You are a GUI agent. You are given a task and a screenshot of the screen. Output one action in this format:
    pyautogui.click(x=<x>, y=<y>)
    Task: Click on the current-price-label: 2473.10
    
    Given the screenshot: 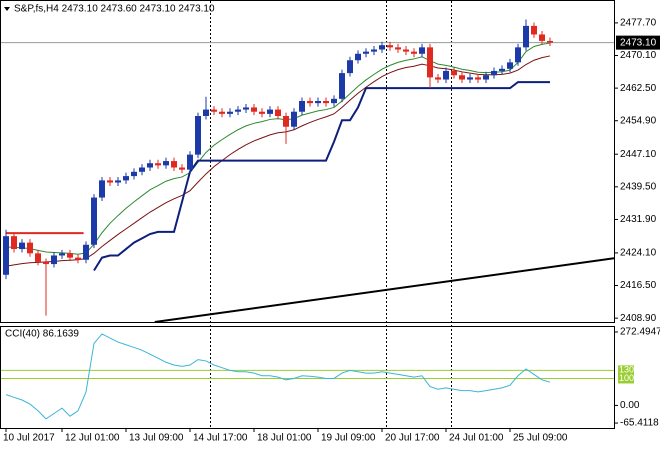 What is the action you would take?
    pyautogui.click(x=638, y=42)
    